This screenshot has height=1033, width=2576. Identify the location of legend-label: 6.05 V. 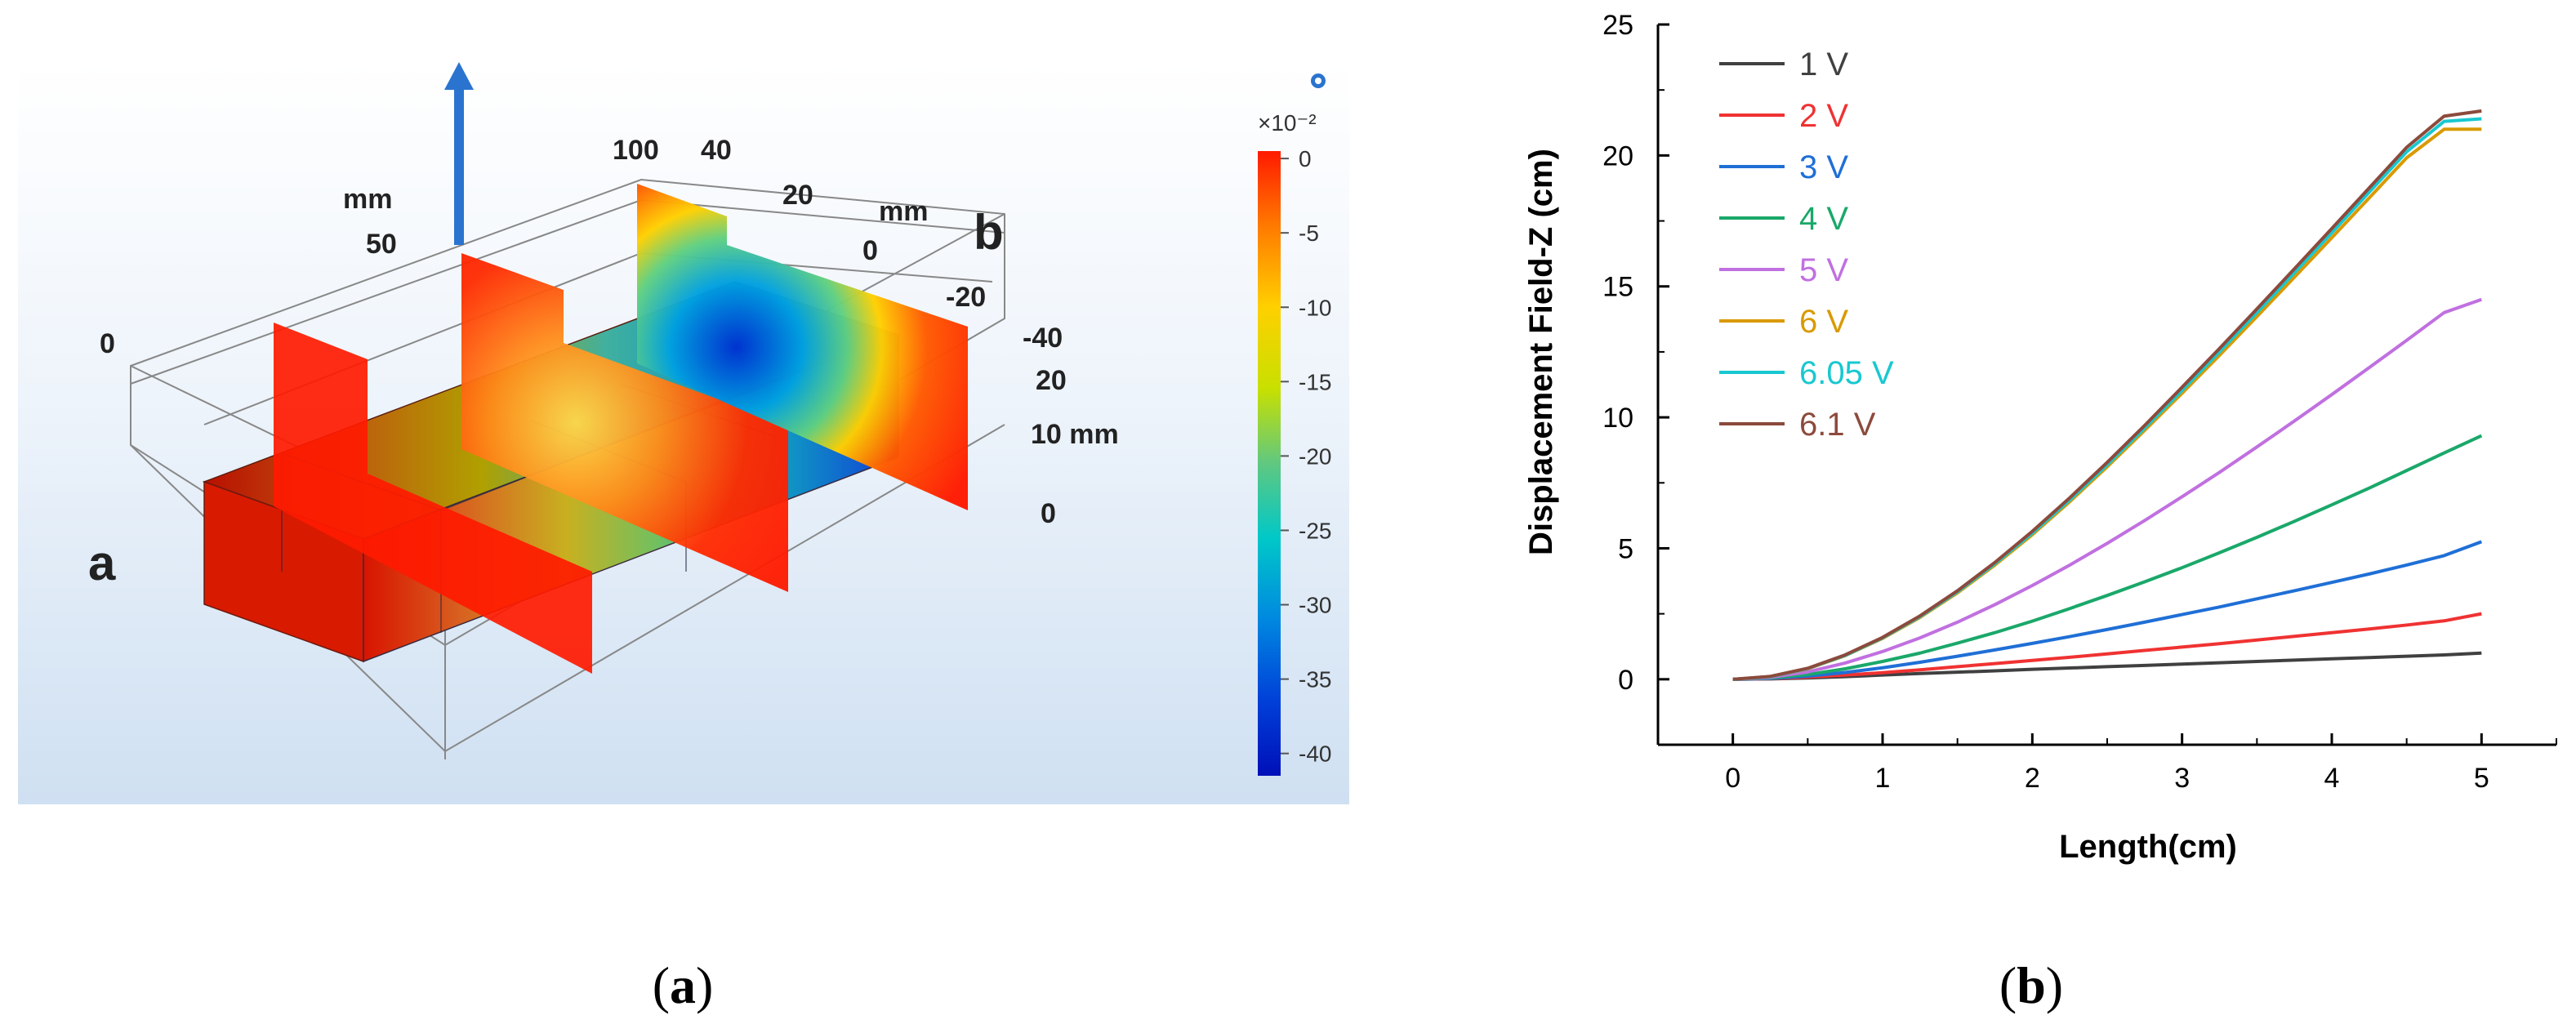
(1846, 373).